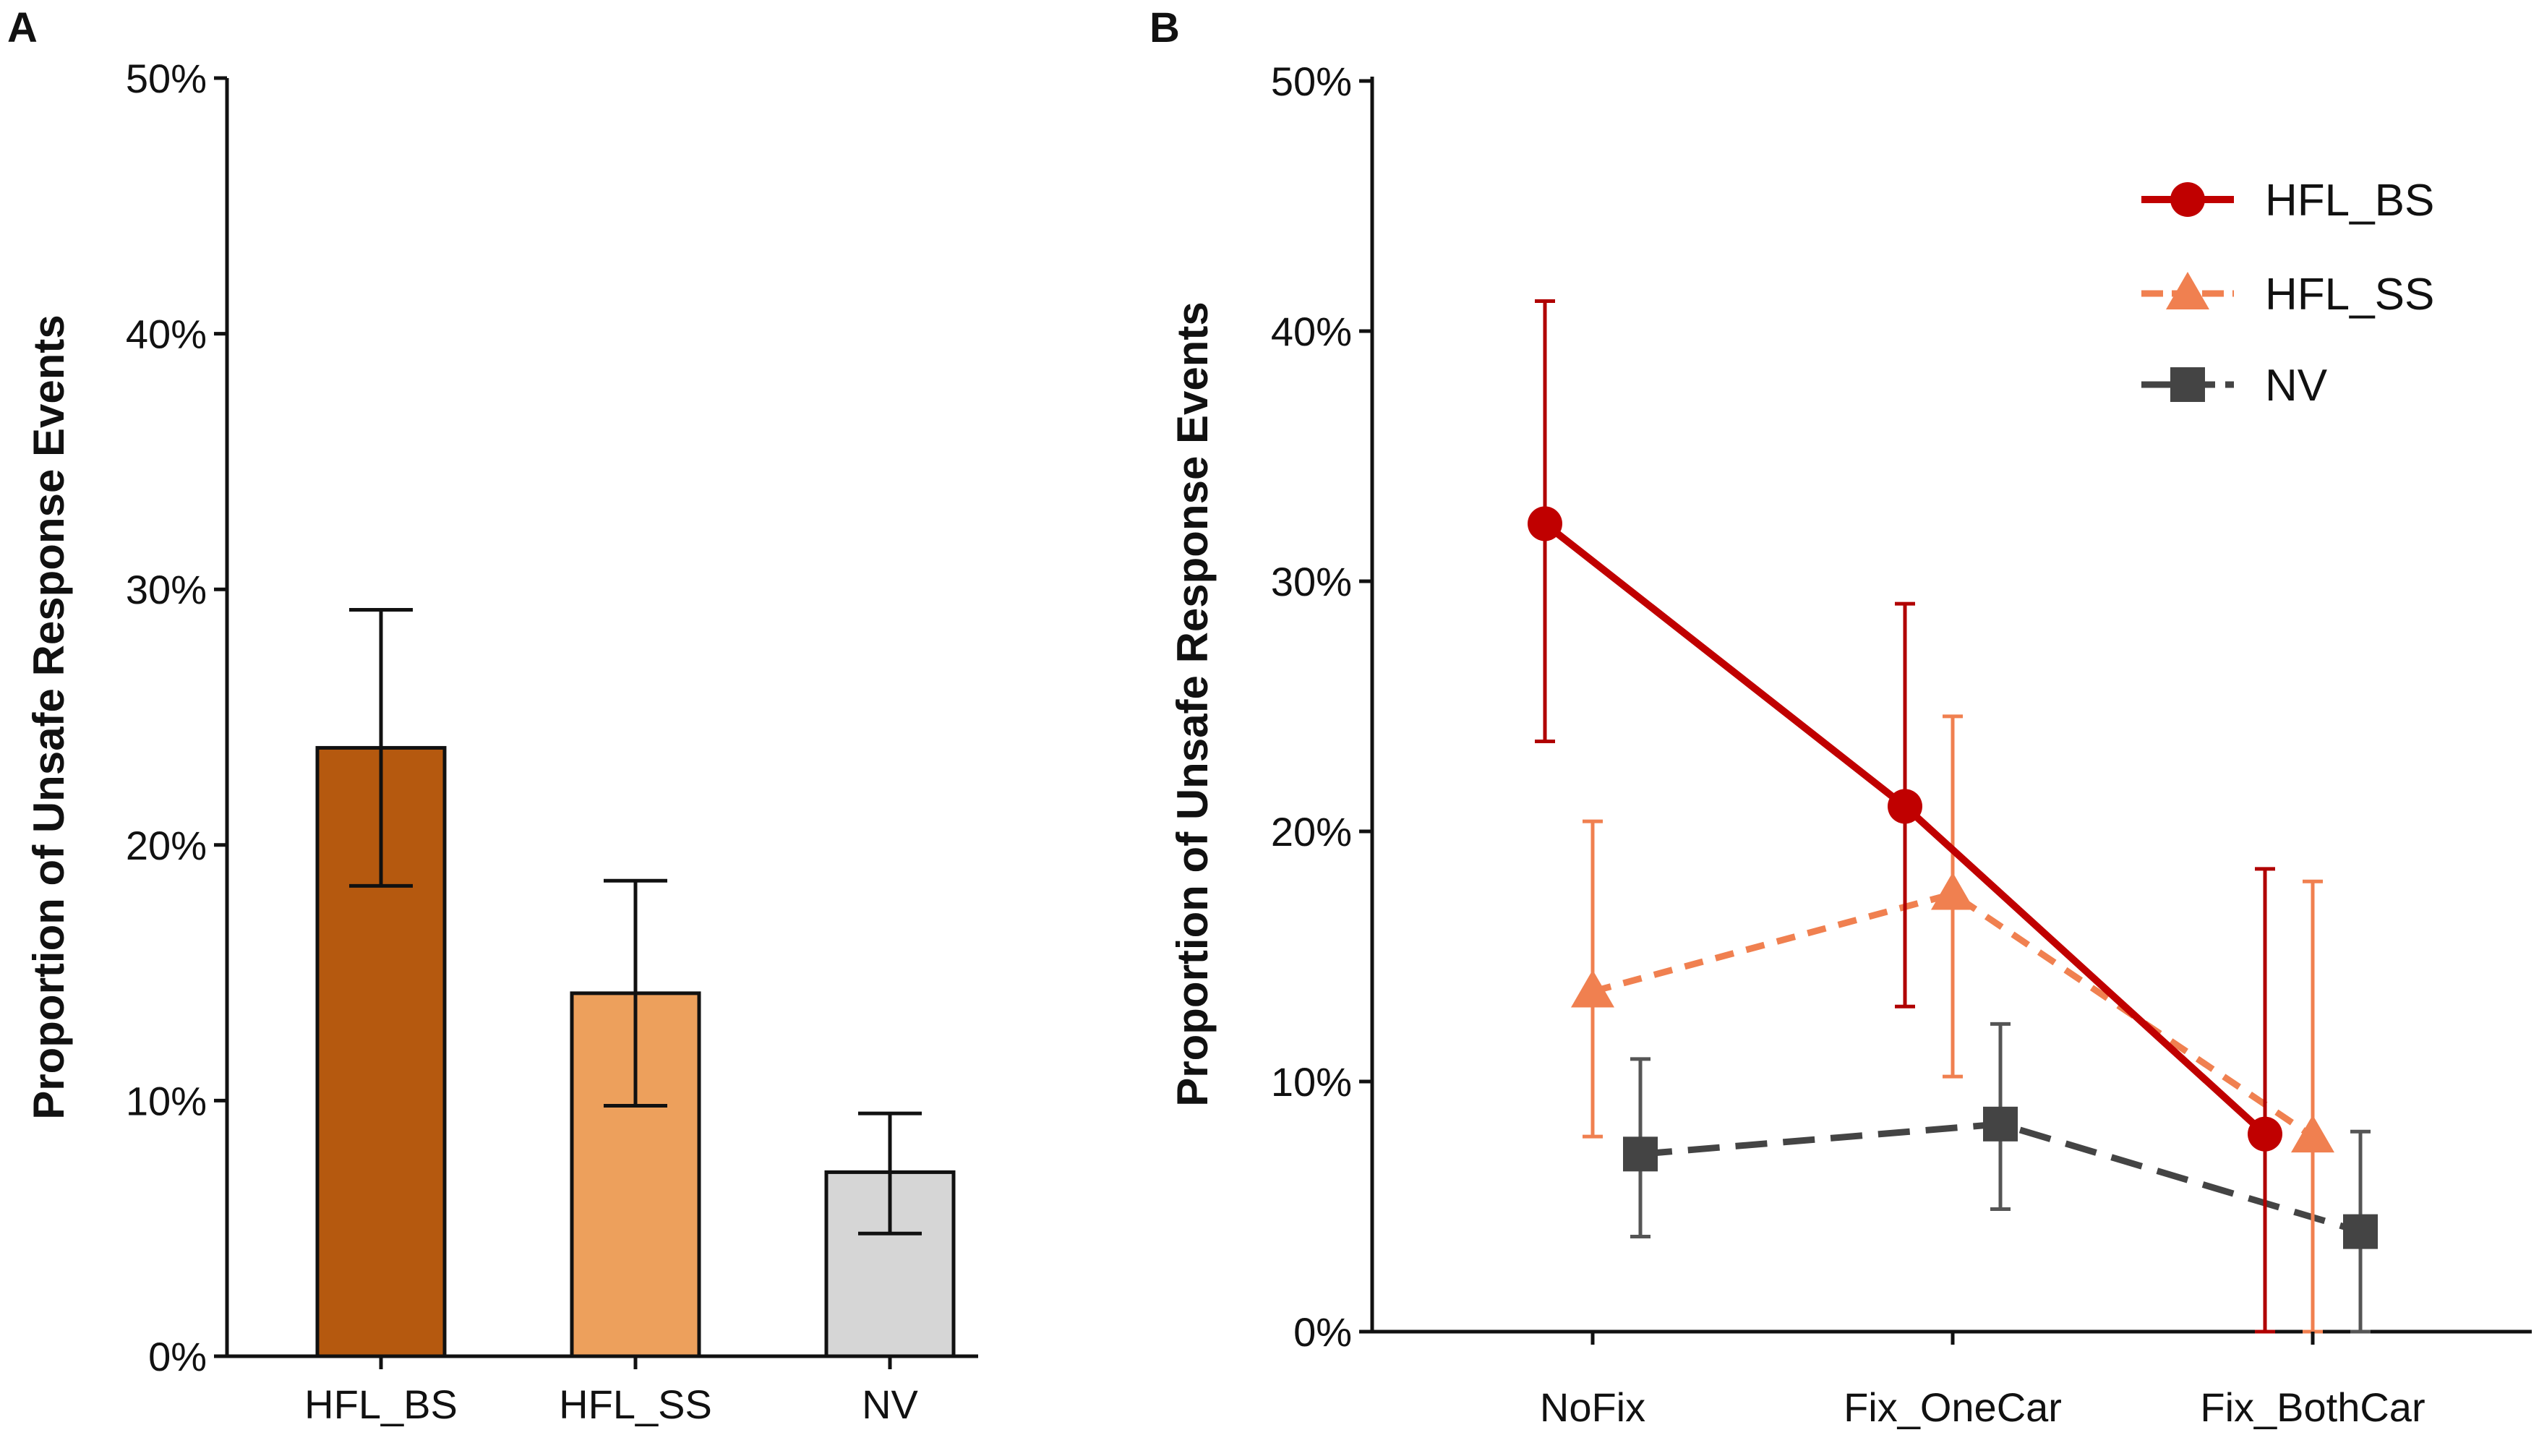 The width and height of the screenshot is (2539, 1456). What do you see at coordinates (2350, 201) in the screenshot?
I see `legend-label: HFL_BS` at bounding box center [2350, 201].